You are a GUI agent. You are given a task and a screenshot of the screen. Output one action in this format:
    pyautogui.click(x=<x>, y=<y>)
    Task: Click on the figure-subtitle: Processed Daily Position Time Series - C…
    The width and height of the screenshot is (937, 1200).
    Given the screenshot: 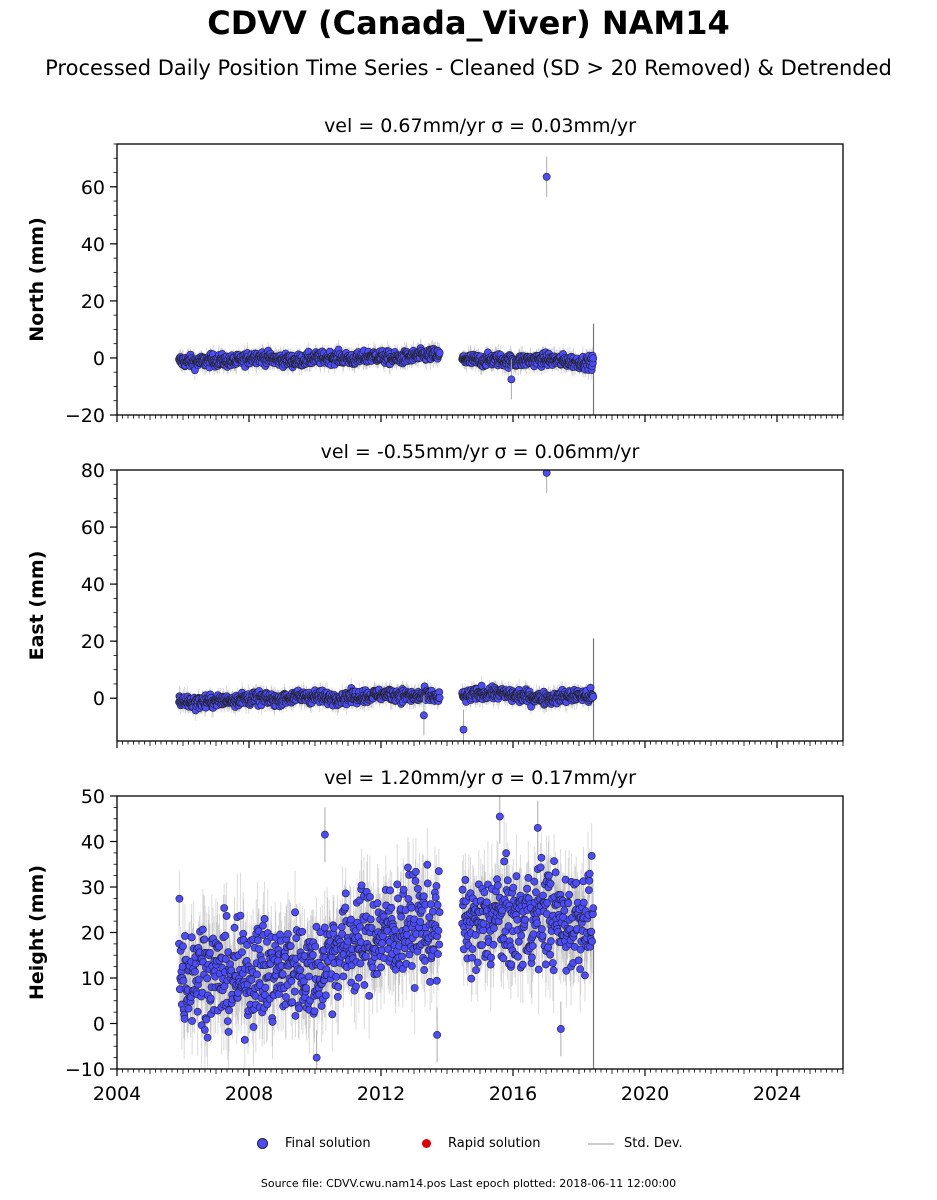 What is the action you would take?
    pyautogui.click(x=468, y=68)
    